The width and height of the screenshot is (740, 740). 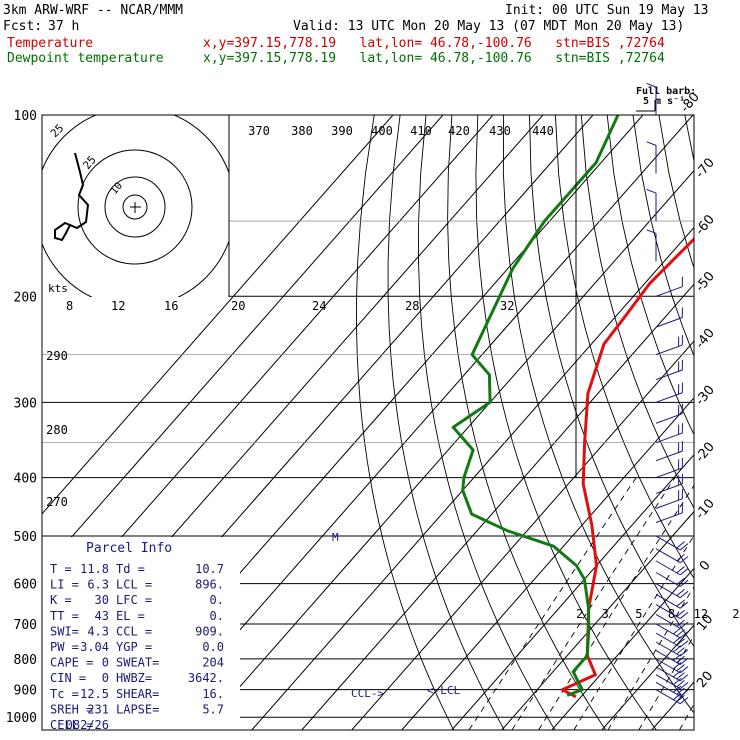 I want to click on pressure-label: 100, so click(x=25, y=116).